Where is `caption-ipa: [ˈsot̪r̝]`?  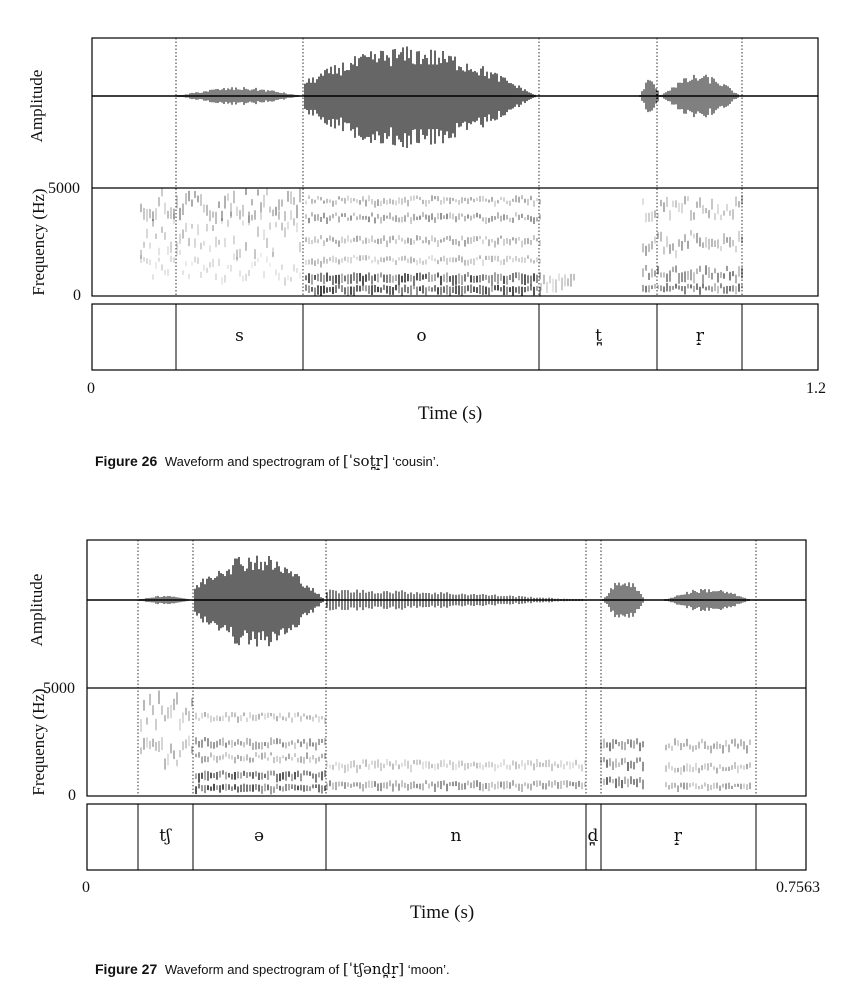
caption-ipa: [ˈsot̪r̝] is located at coordinates (365, 461).